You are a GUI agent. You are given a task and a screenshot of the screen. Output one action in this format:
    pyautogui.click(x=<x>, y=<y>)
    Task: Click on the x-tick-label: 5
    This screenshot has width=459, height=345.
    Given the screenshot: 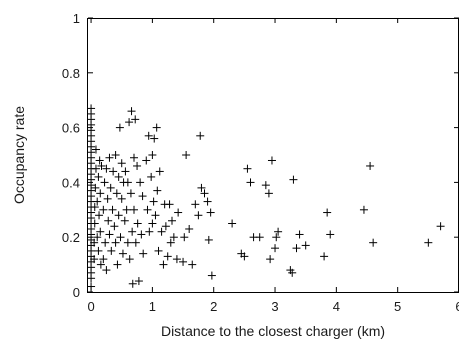 What is the action you would take?
    pyautogui.click(x=397, y=306)
    